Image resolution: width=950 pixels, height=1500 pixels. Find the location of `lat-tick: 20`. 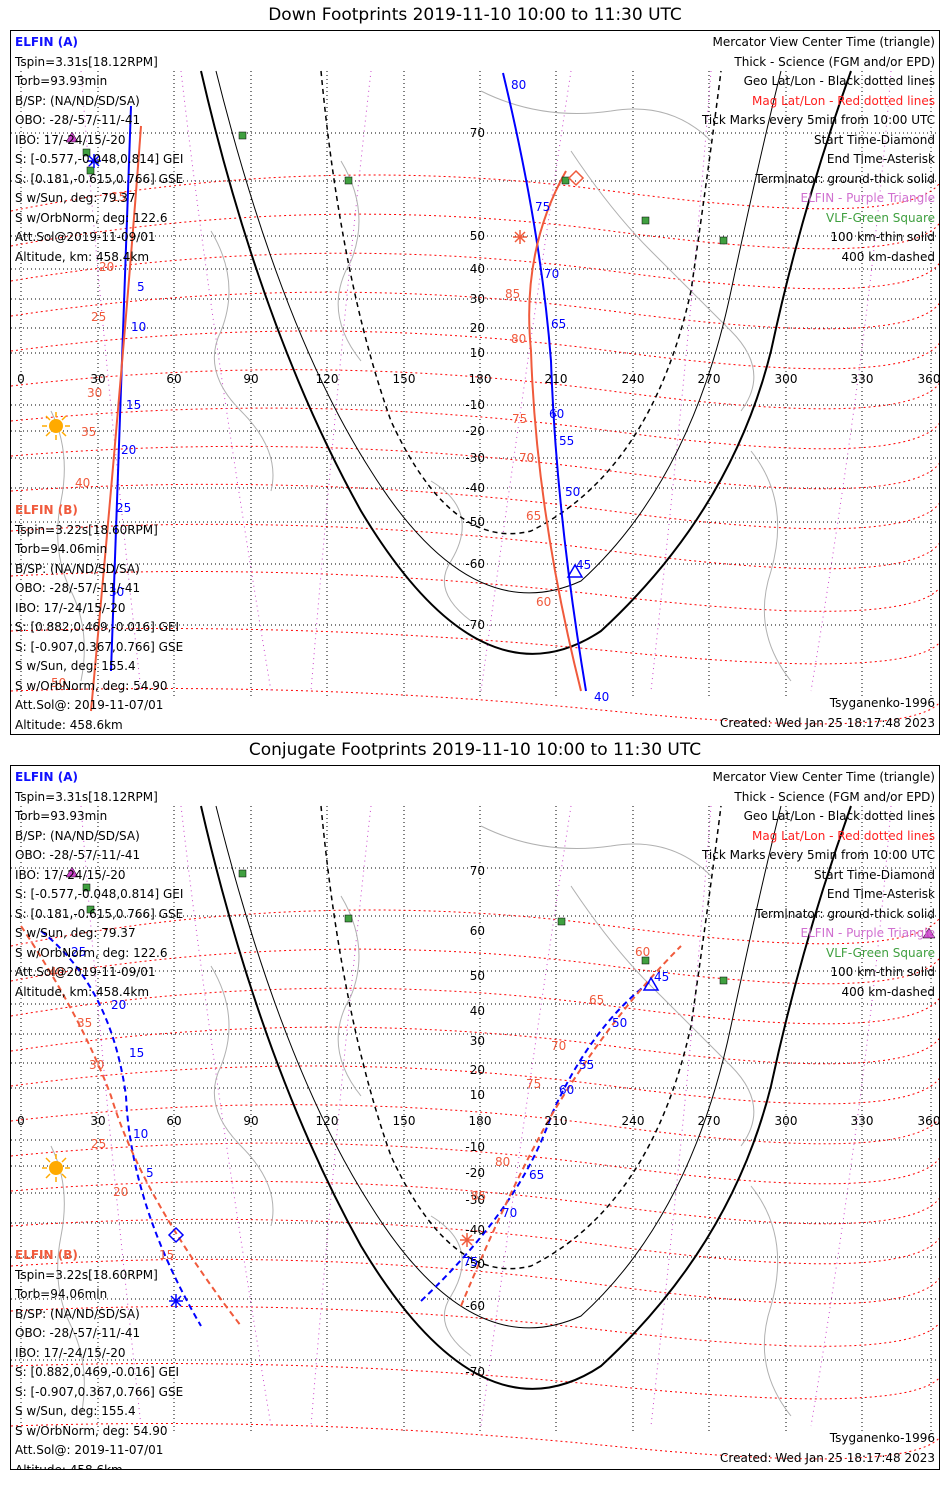

lat-tick: 20 is located at coordinates (477, 1070).